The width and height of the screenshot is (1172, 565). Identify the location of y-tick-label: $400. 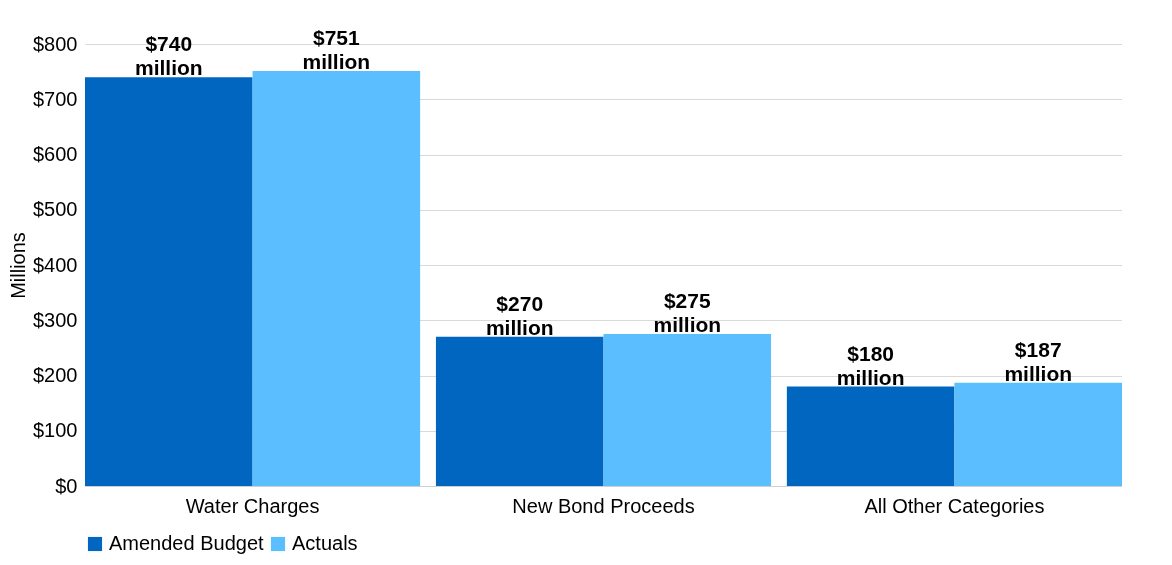
(55, 264).